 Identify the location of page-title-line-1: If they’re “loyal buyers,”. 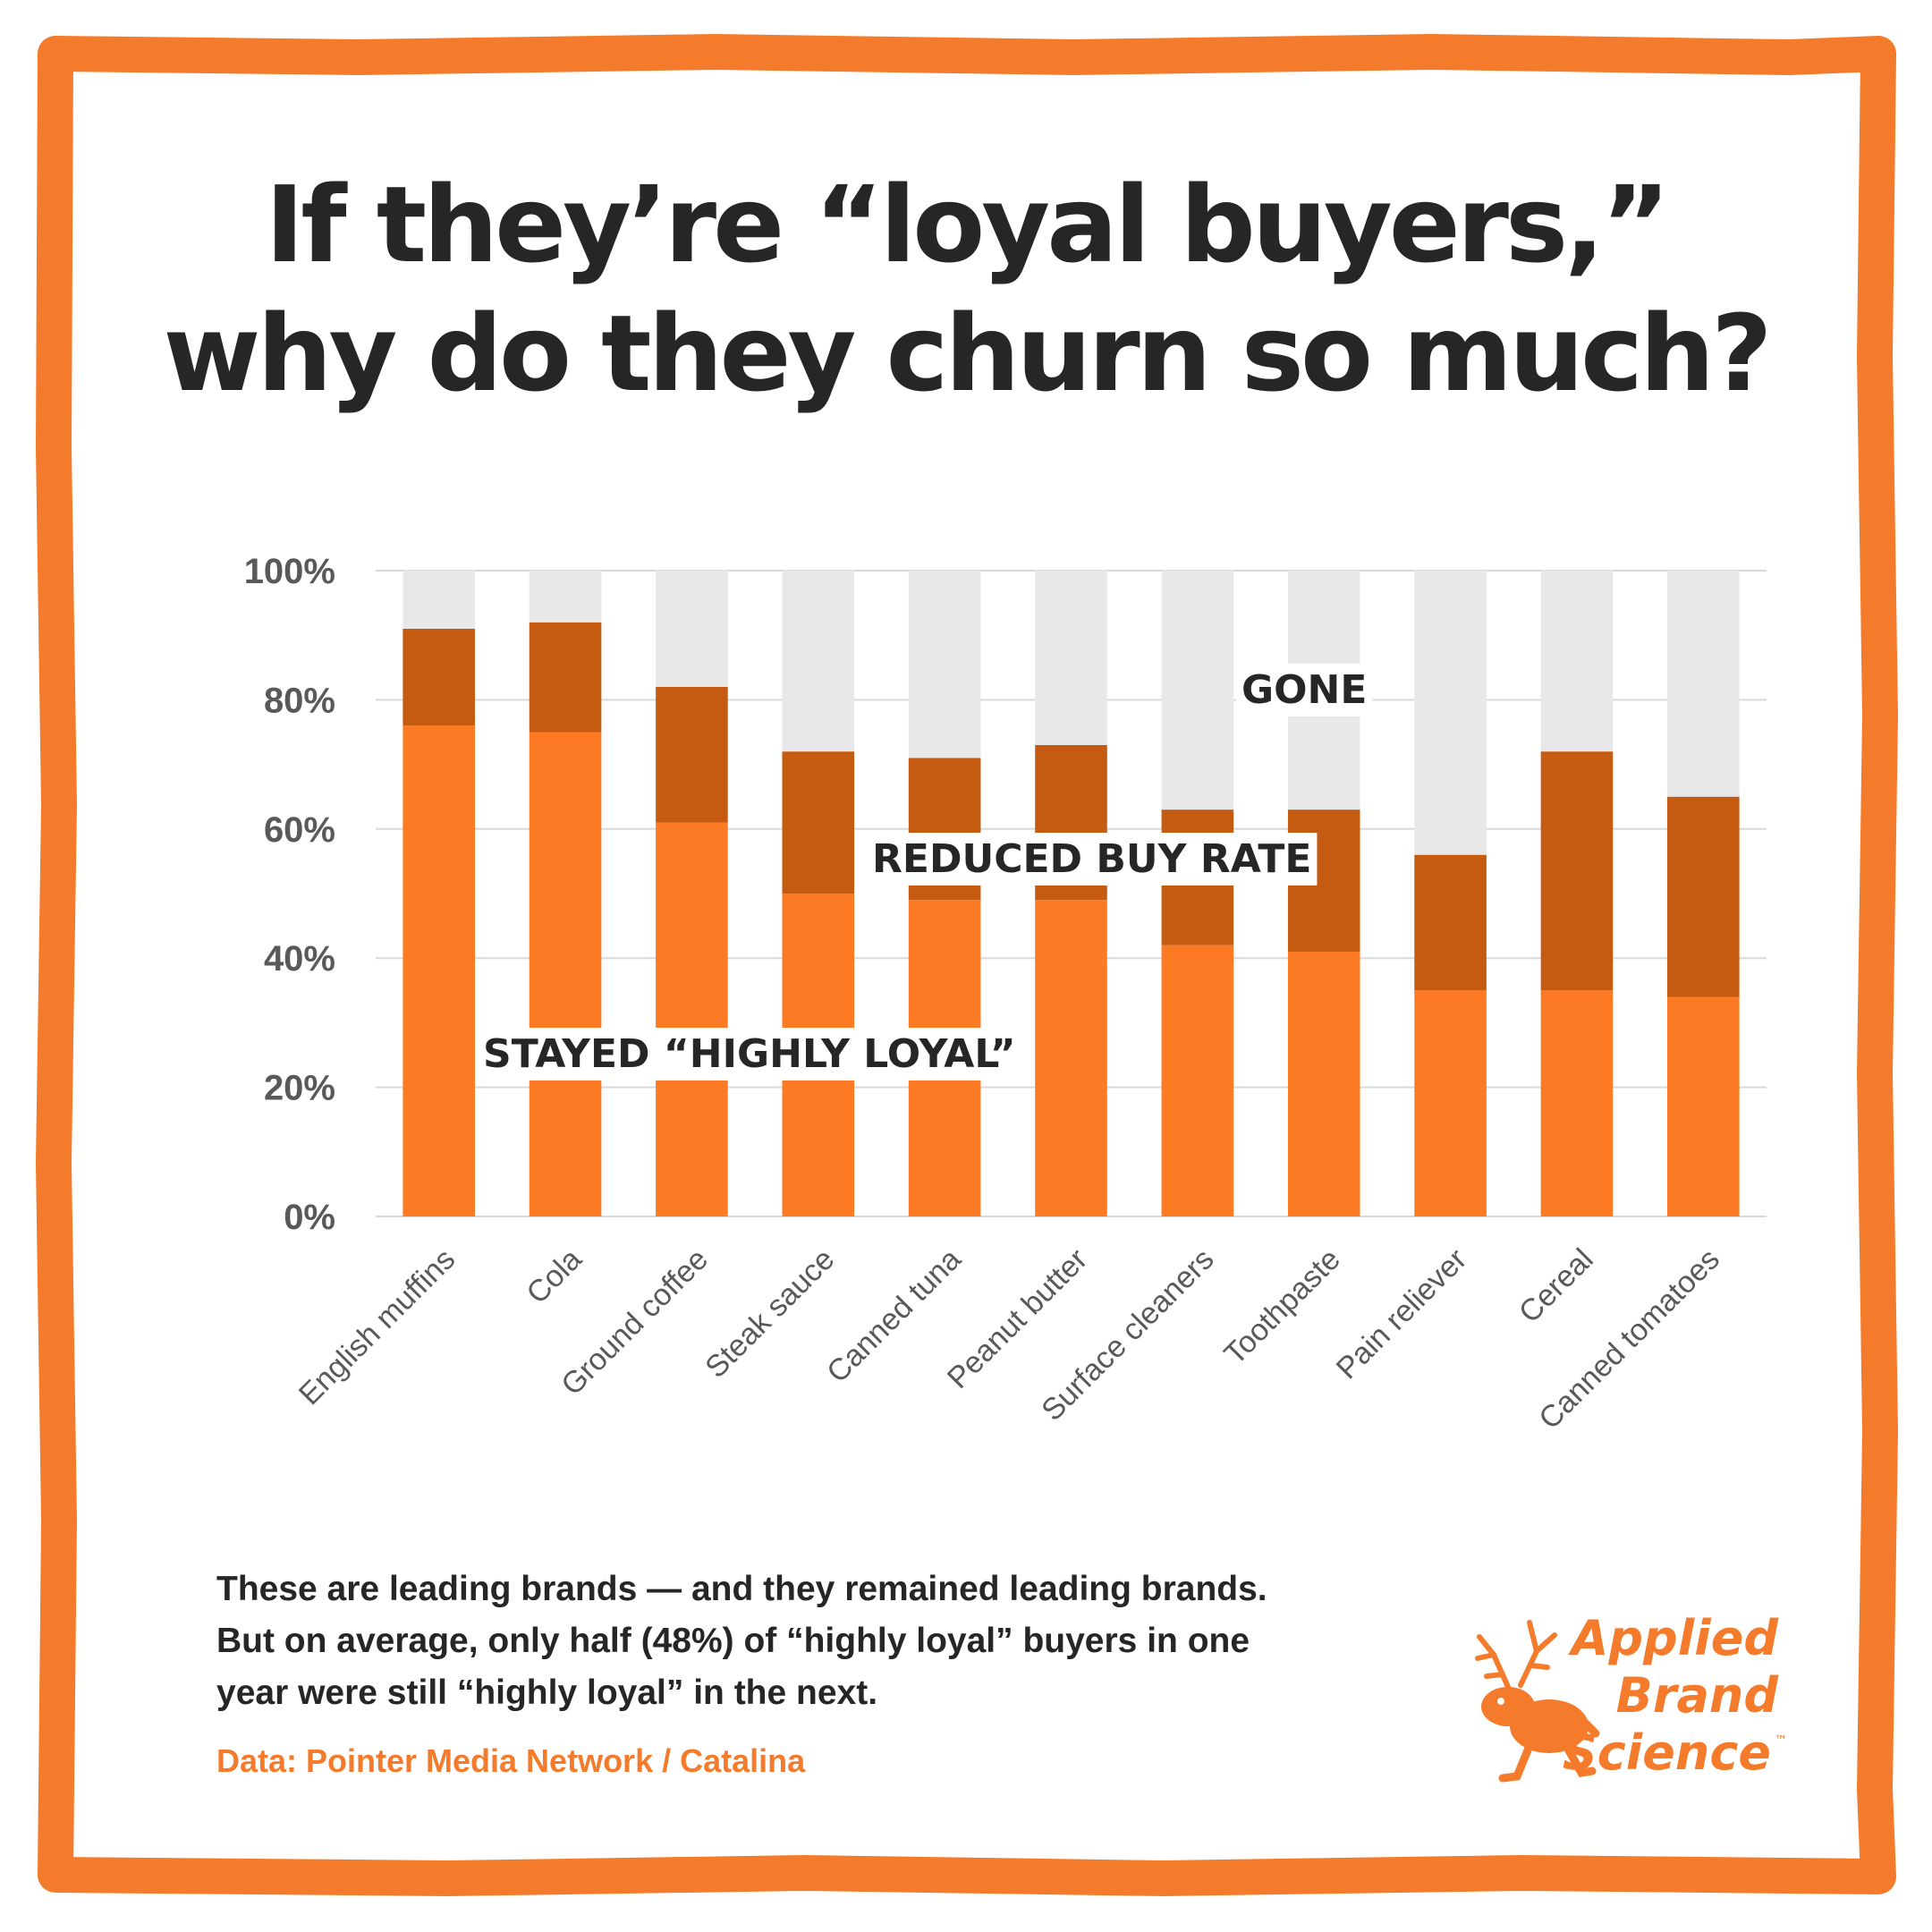
(967, 224).